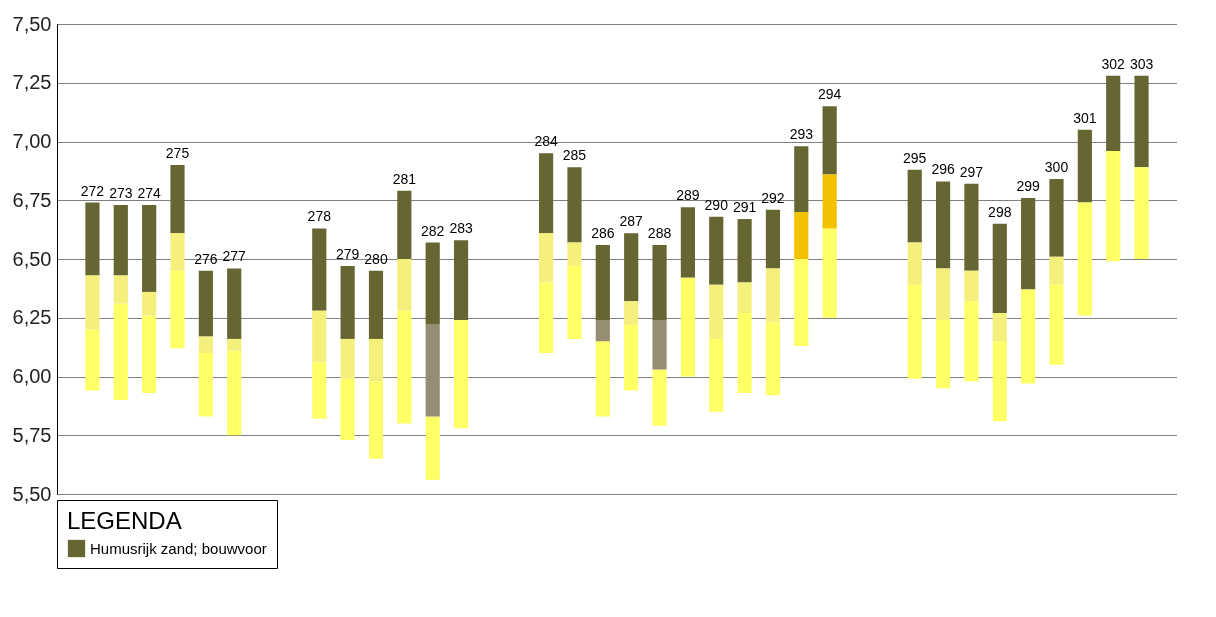 The image size is (1216, 617). Describe the element at coordinates (177, 153) in the screenshot. I see `x-tick-label: 275` at that location.